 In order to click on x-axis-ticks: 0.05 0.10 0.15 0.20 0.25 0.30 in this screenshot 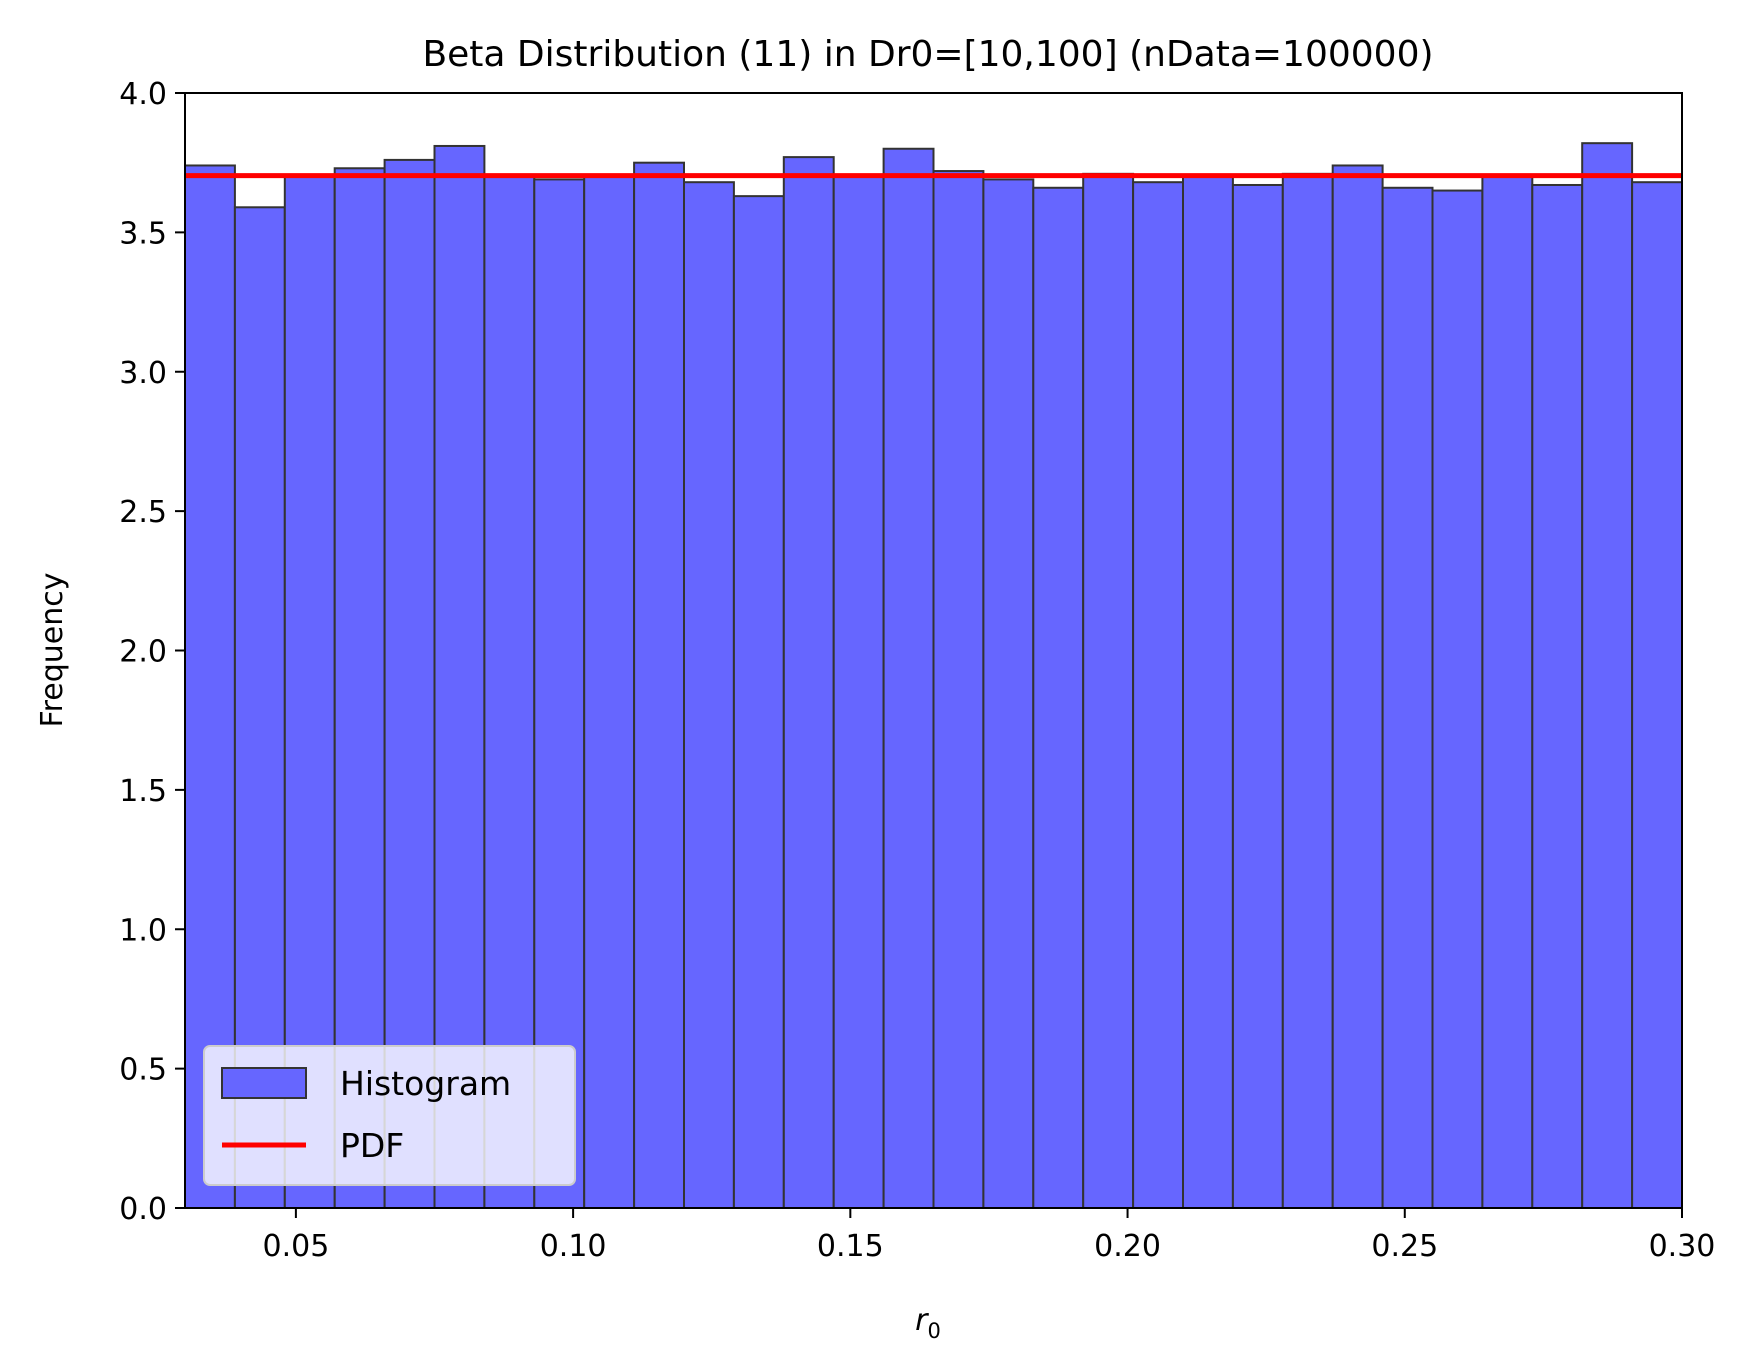, I will do `click(988, 1236)`.